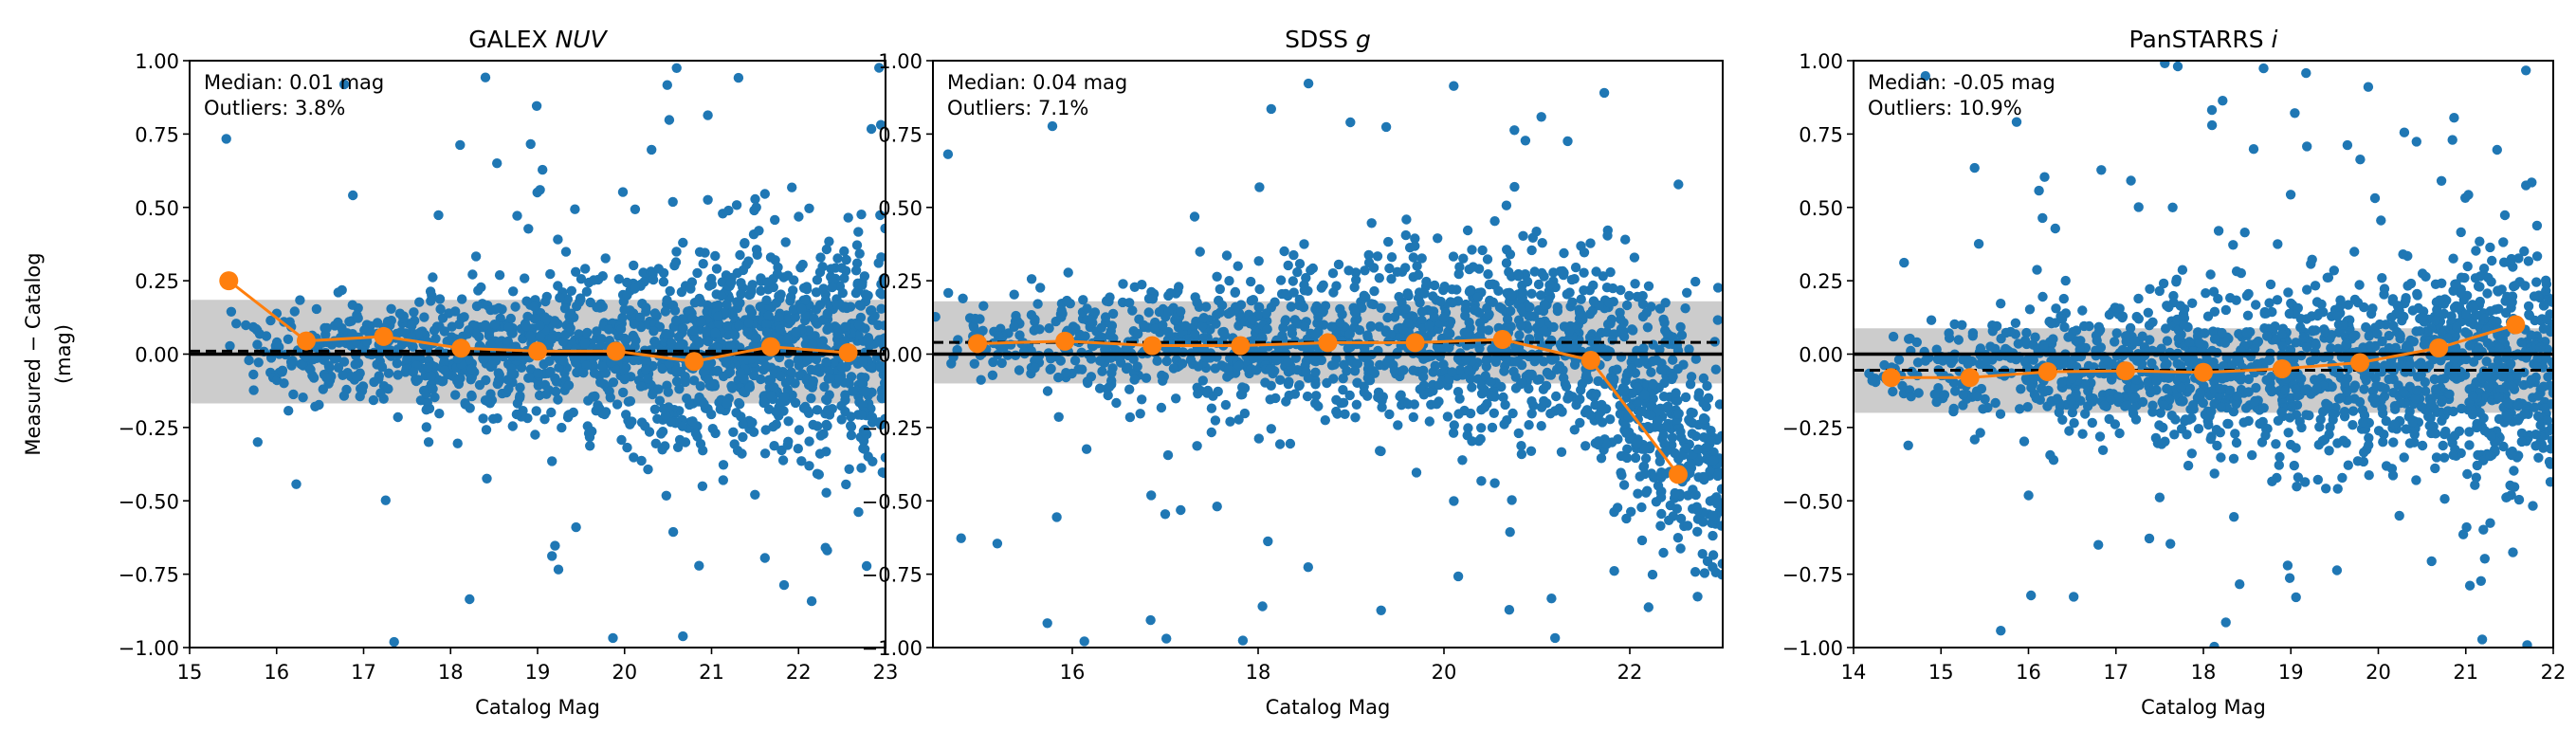  Describe the element at coordinates (1037, 82) in the screenshot. I see `median-annotation: Median: 0.04 mag` at that location.